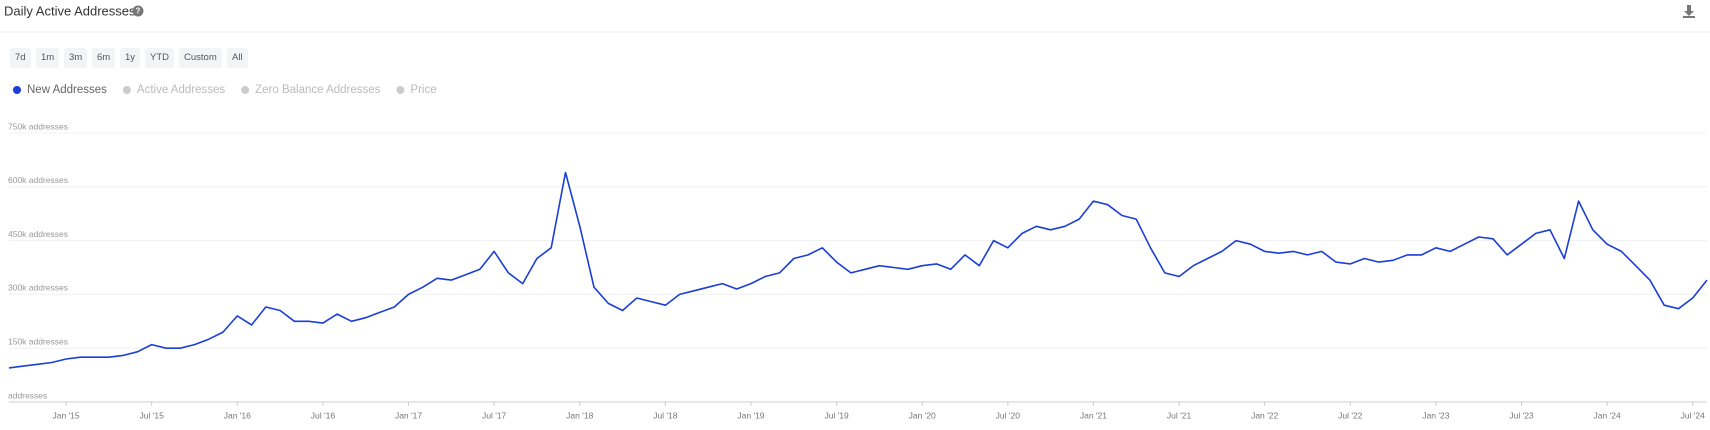 The height and width of the screenshot is (430, 1710). What do you see at coordinates (1008, 415) in the screenshot?
I see `x-tick-label: Jul '20` at bounding box center [1008, 415].